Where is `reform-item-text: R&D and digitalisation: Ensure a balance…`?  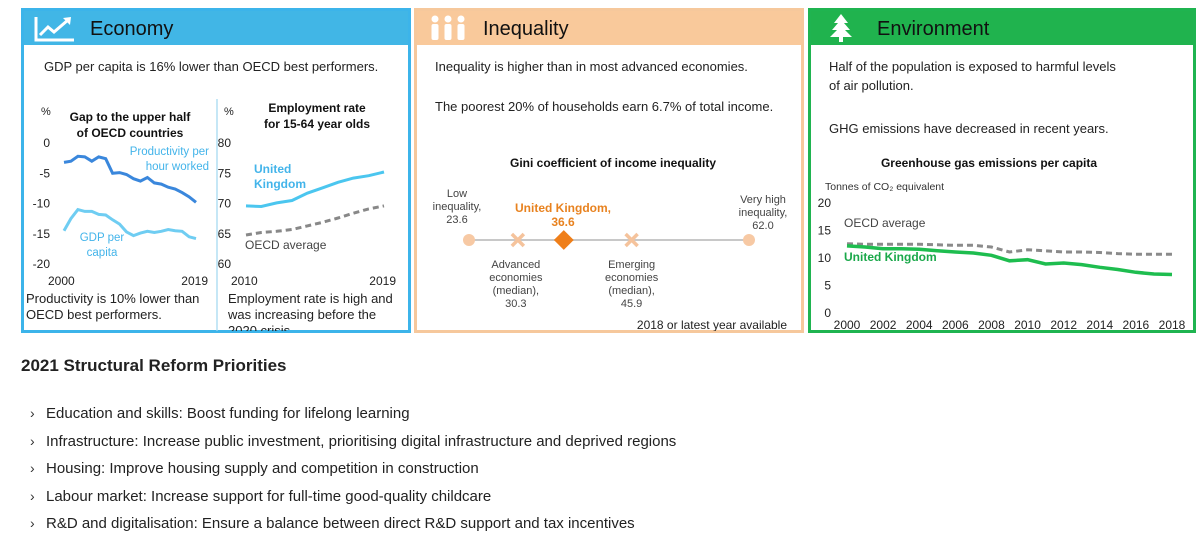
reform-item-text: R&D and digitalisation: Ensure a balance… is located at coordinates (340, 523).